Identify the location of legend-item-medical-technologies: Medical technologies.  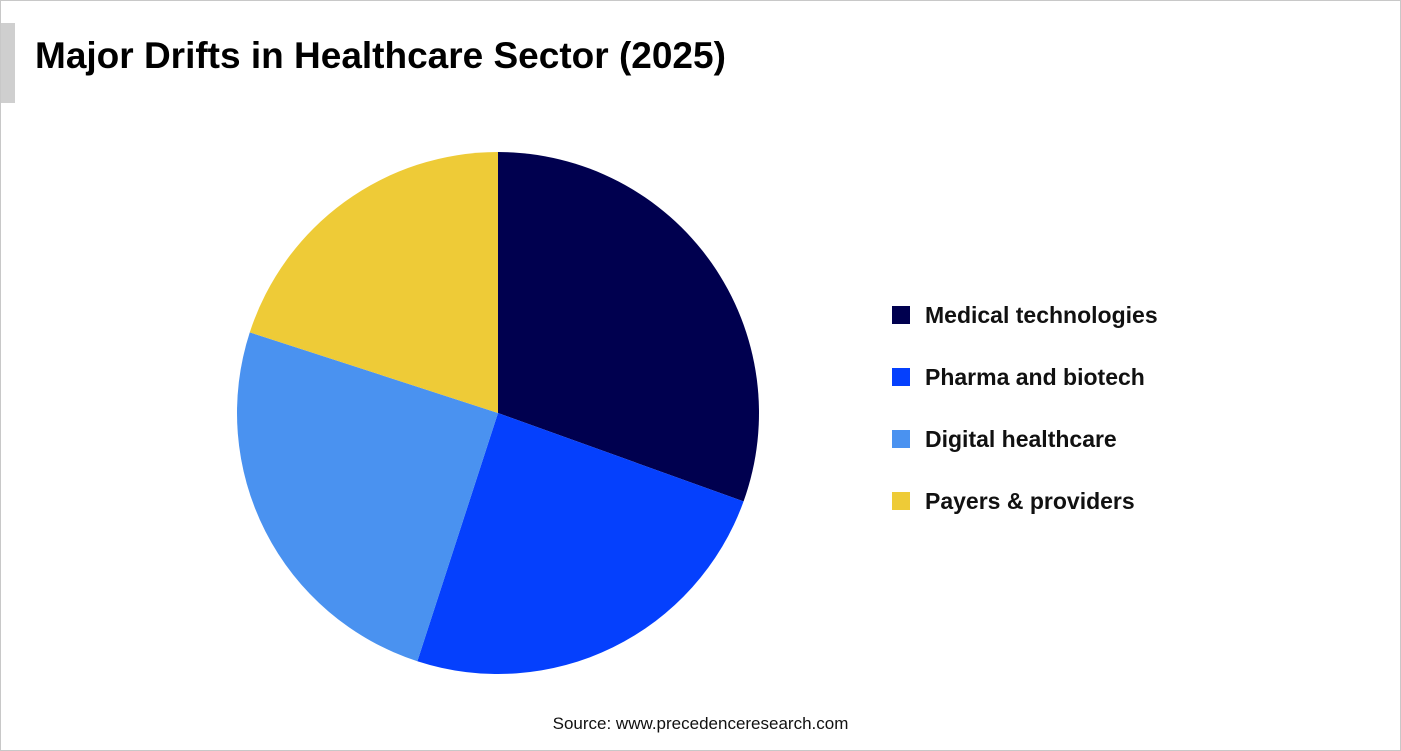
(1025, 315).